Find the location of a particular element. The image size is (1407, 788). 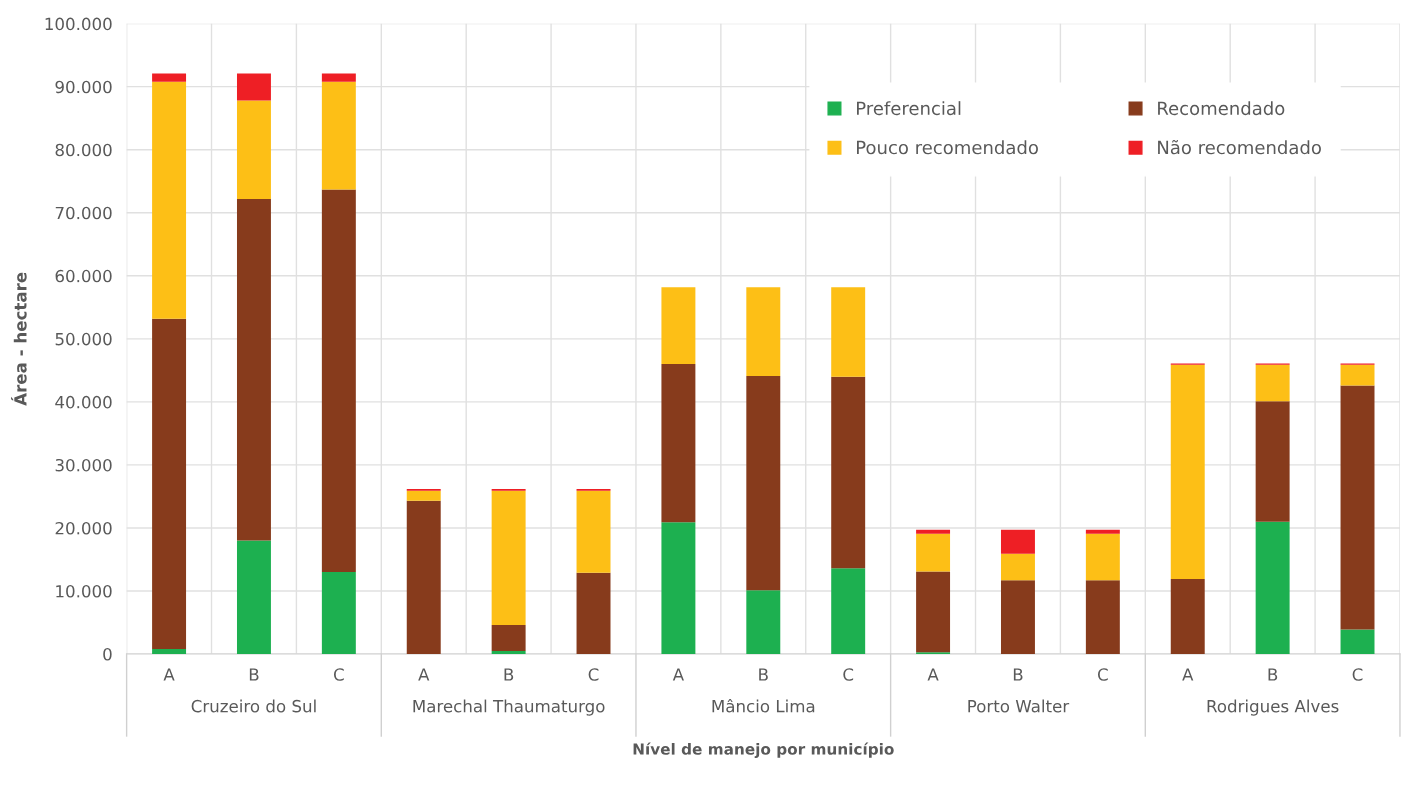

y-tick-label: 100.000 is located at coordinates (78, 24).